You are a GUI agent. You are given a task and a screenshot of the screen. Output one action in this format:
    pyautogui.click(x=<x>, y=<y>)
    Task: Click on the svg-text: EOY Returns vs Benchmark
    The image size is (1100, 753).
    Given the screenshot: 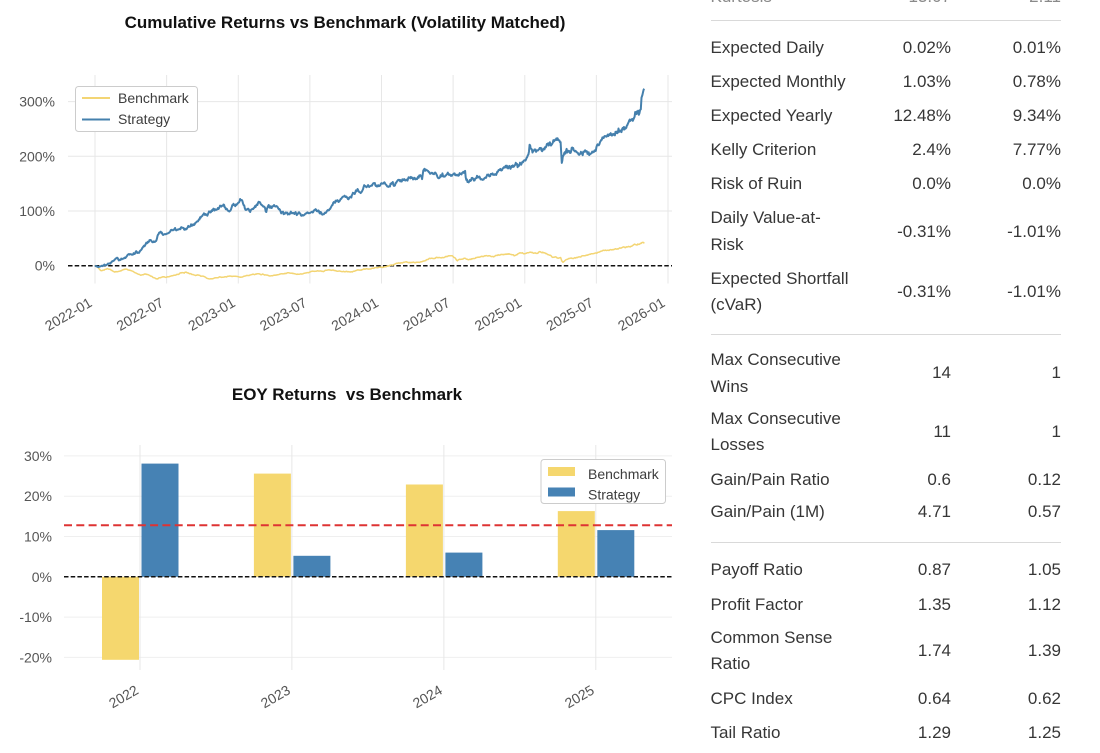 What is the action you would take?
    pyautogui.click(x=347, y=394)
    